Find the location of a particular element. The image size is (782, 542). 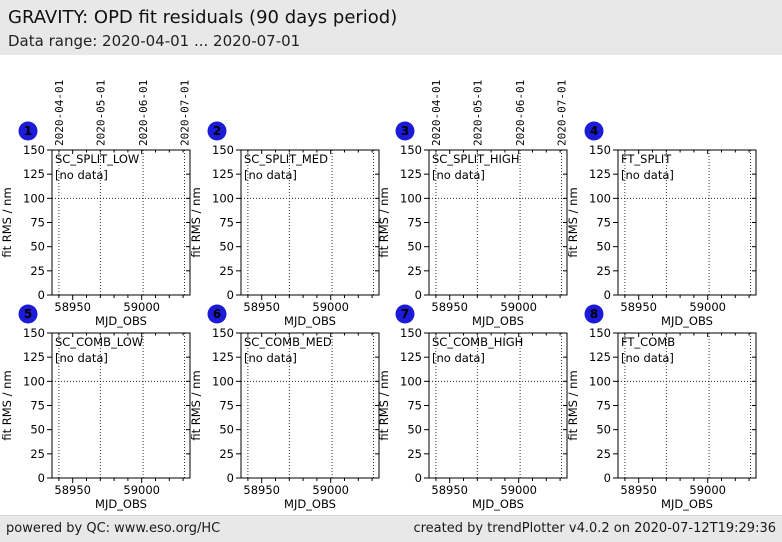

top-date-labels: 2020-04-01 2020-05-01 2020-06-01 2020-07-01 is located at coordinates (499, 113).